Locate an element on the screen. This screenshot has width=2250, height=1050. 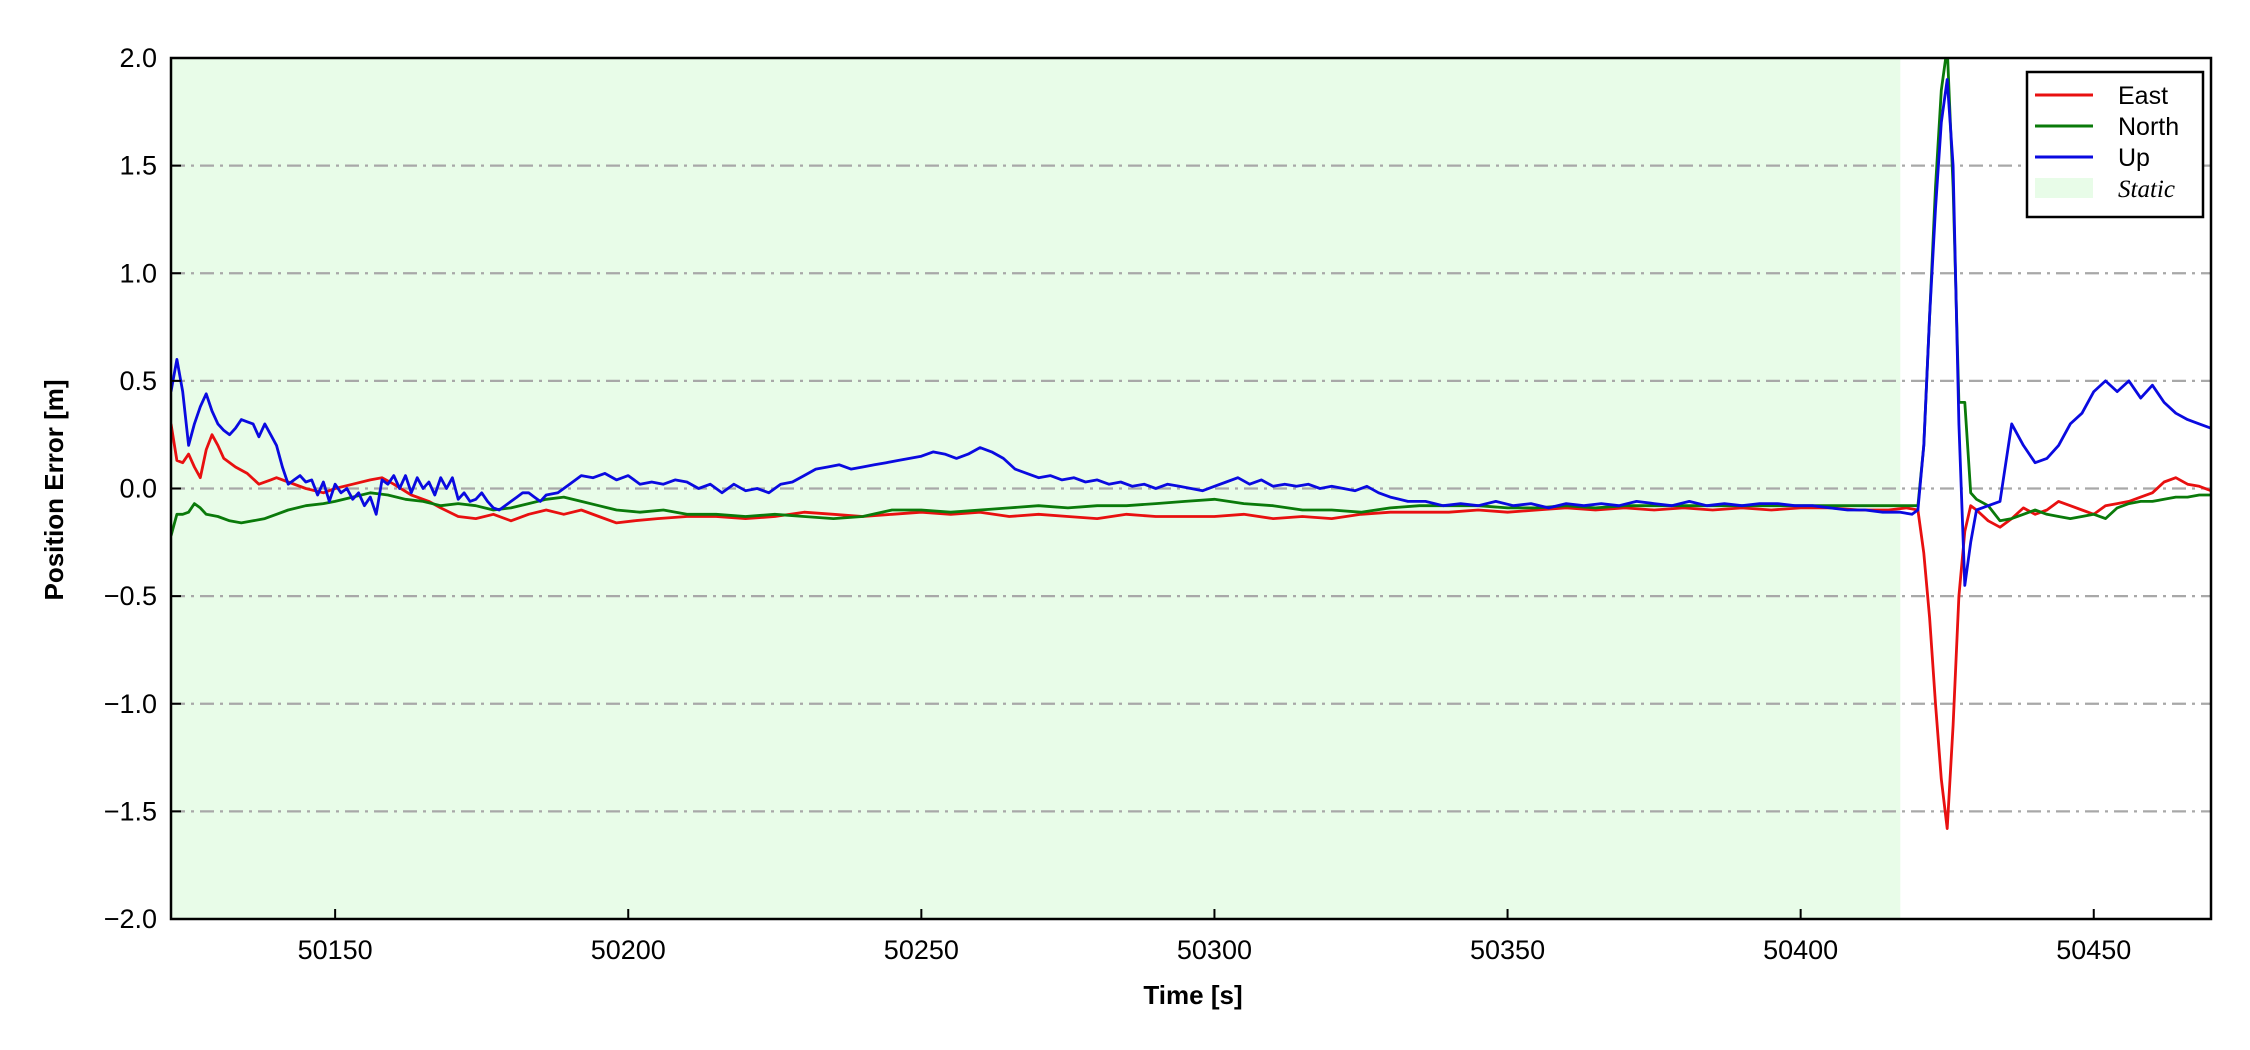
y-tick-label-4: 0.0 is located at coordinates (138, 489).